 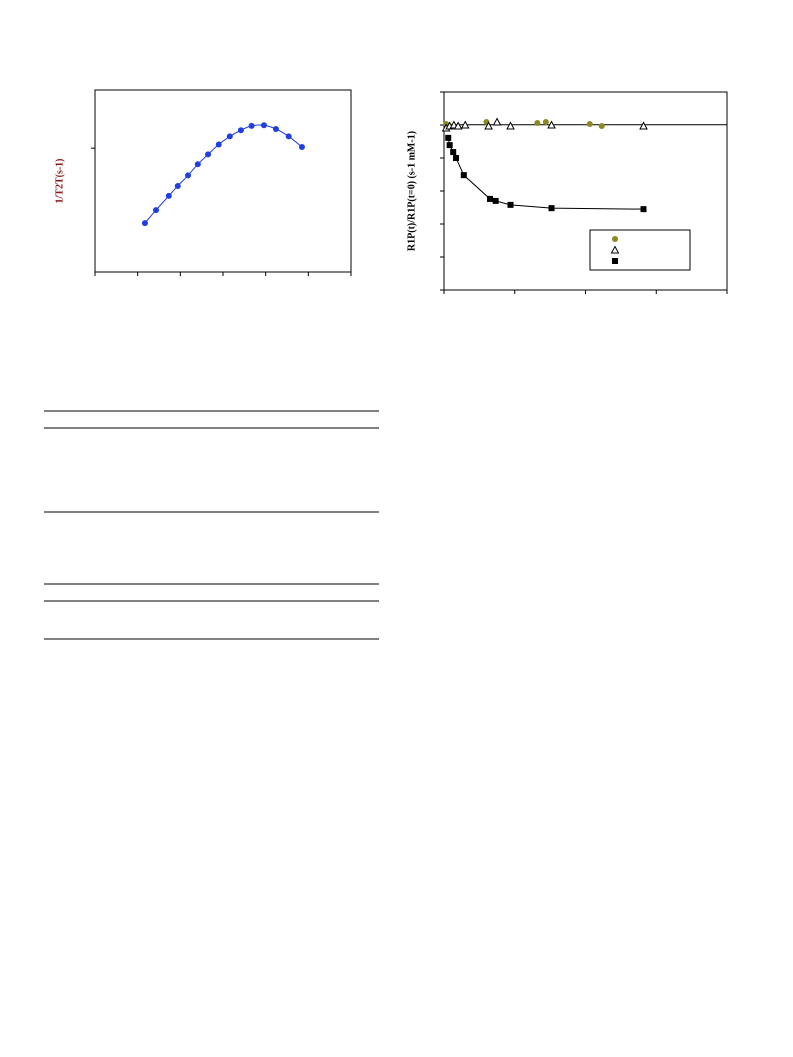 I want to click on chart: R1P(t)/R1P(t=0) (s-1 mM-1), so click(x=567, y=192).